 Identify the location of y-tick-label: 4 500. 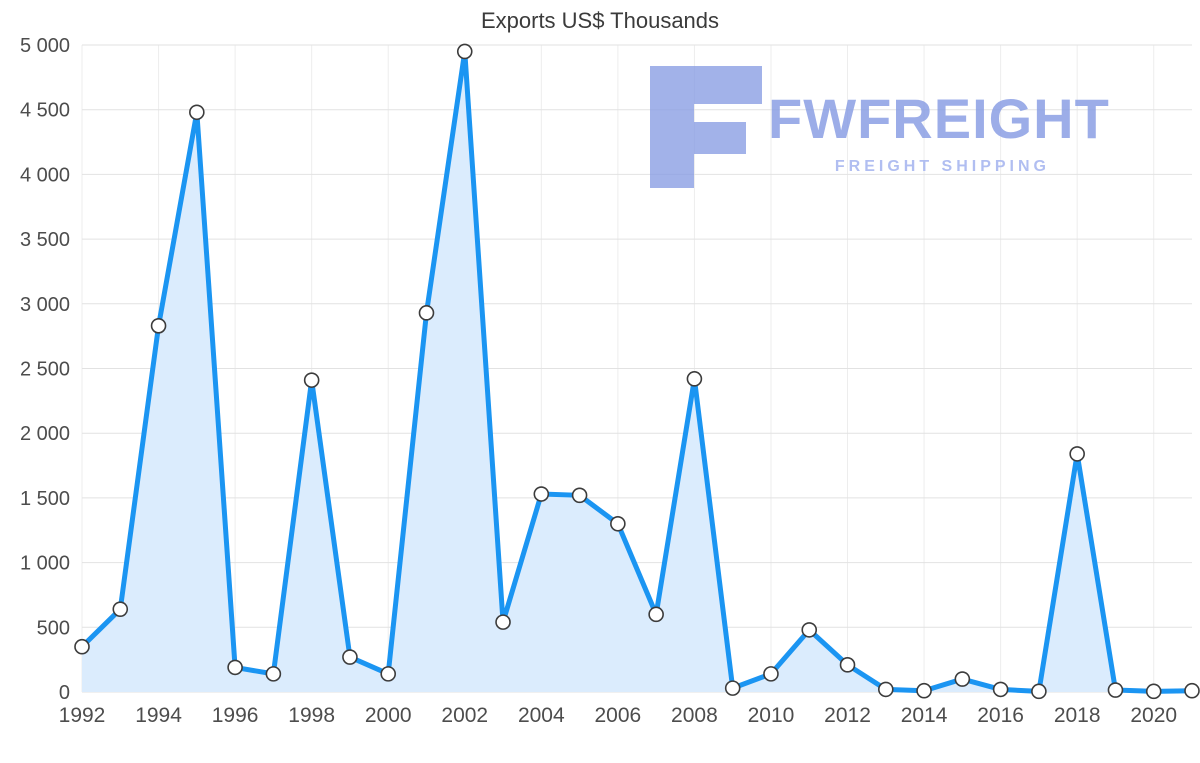
(45, 111).